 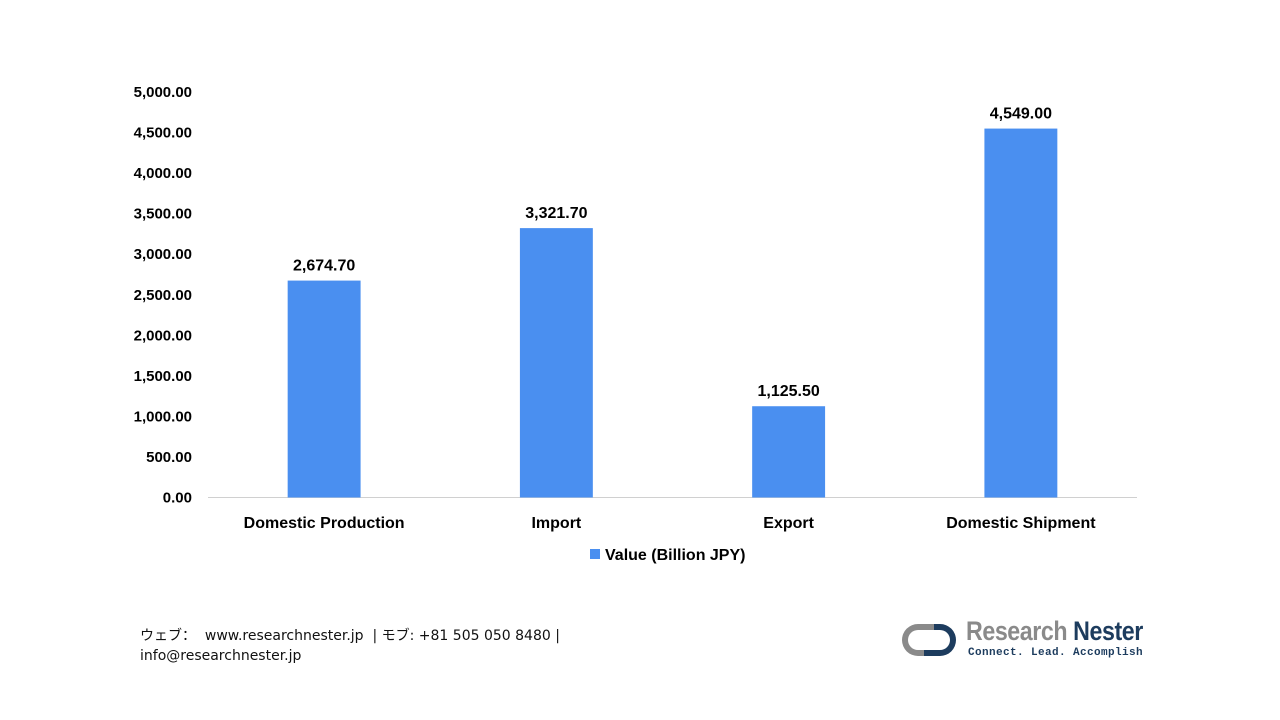 I want to click on legend: Value (Billion JPY), so click(x=667, y=555).